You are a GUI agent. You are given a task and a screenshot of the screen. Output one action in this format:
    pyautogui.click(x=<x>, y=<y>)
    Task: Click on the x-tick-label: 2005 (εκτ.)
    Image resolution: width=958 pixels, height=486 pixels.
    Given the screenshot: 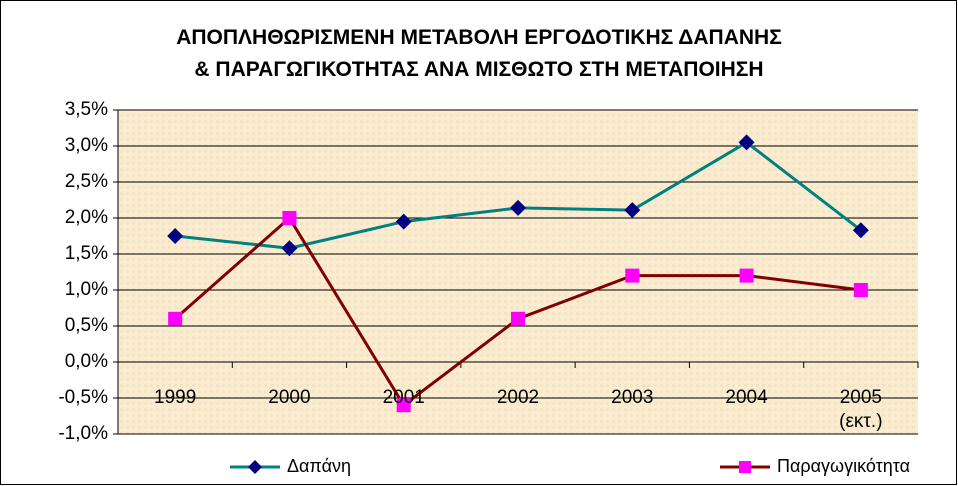 What is the action you would take?
    pyautogui.click(x=861, y=409)
    